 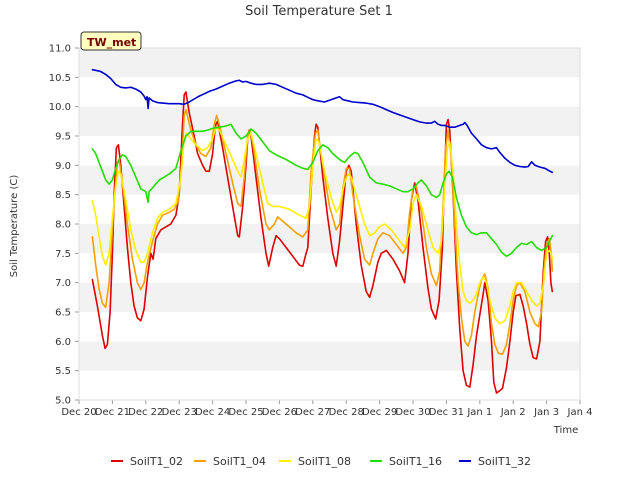 I want to click on x-tick-label: Dec 29, so click(x=379, y=412).